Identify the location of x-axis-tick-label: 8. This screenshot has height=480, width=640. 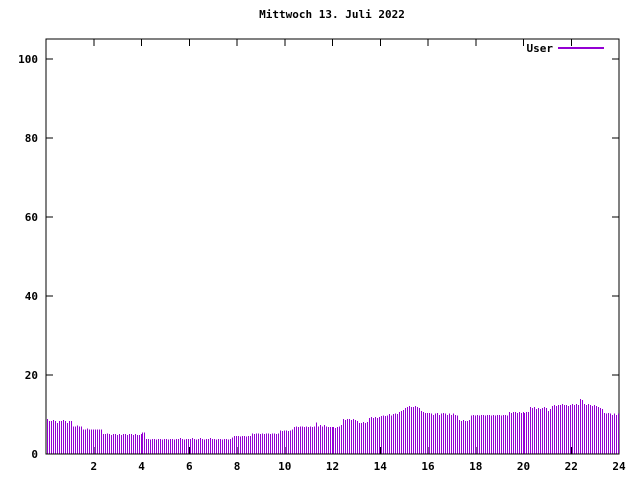
(237, 466).